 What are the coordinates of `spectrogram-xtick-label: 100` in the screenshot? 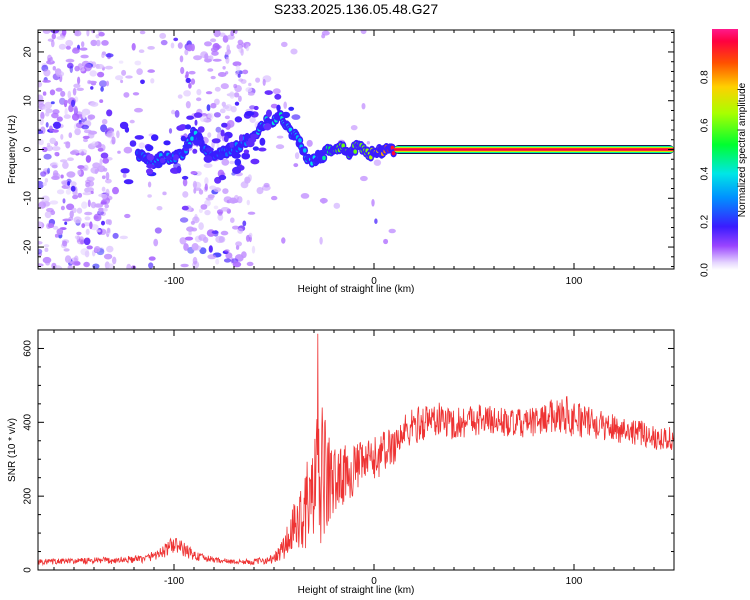 It's located at (574, 281).